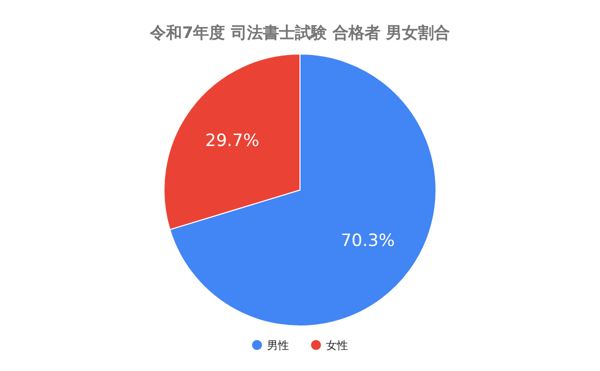 The image size is (600, 371). Describe the element at coordinates (232, 140) in the screenshot. I see `data-label: 29.7%` at that location.